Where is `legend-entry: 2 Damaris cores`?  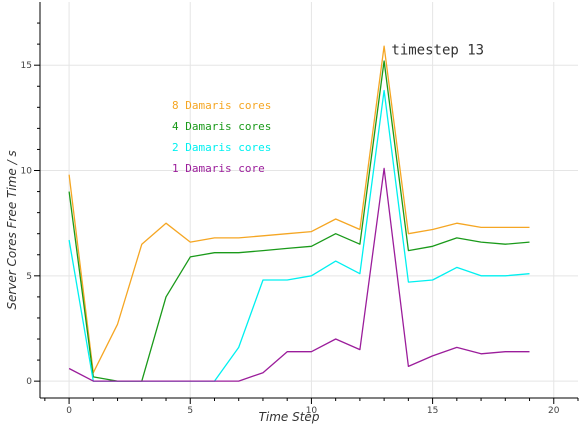
legend-entry: 2 Damaris cores is located at coordinates (221, 147).